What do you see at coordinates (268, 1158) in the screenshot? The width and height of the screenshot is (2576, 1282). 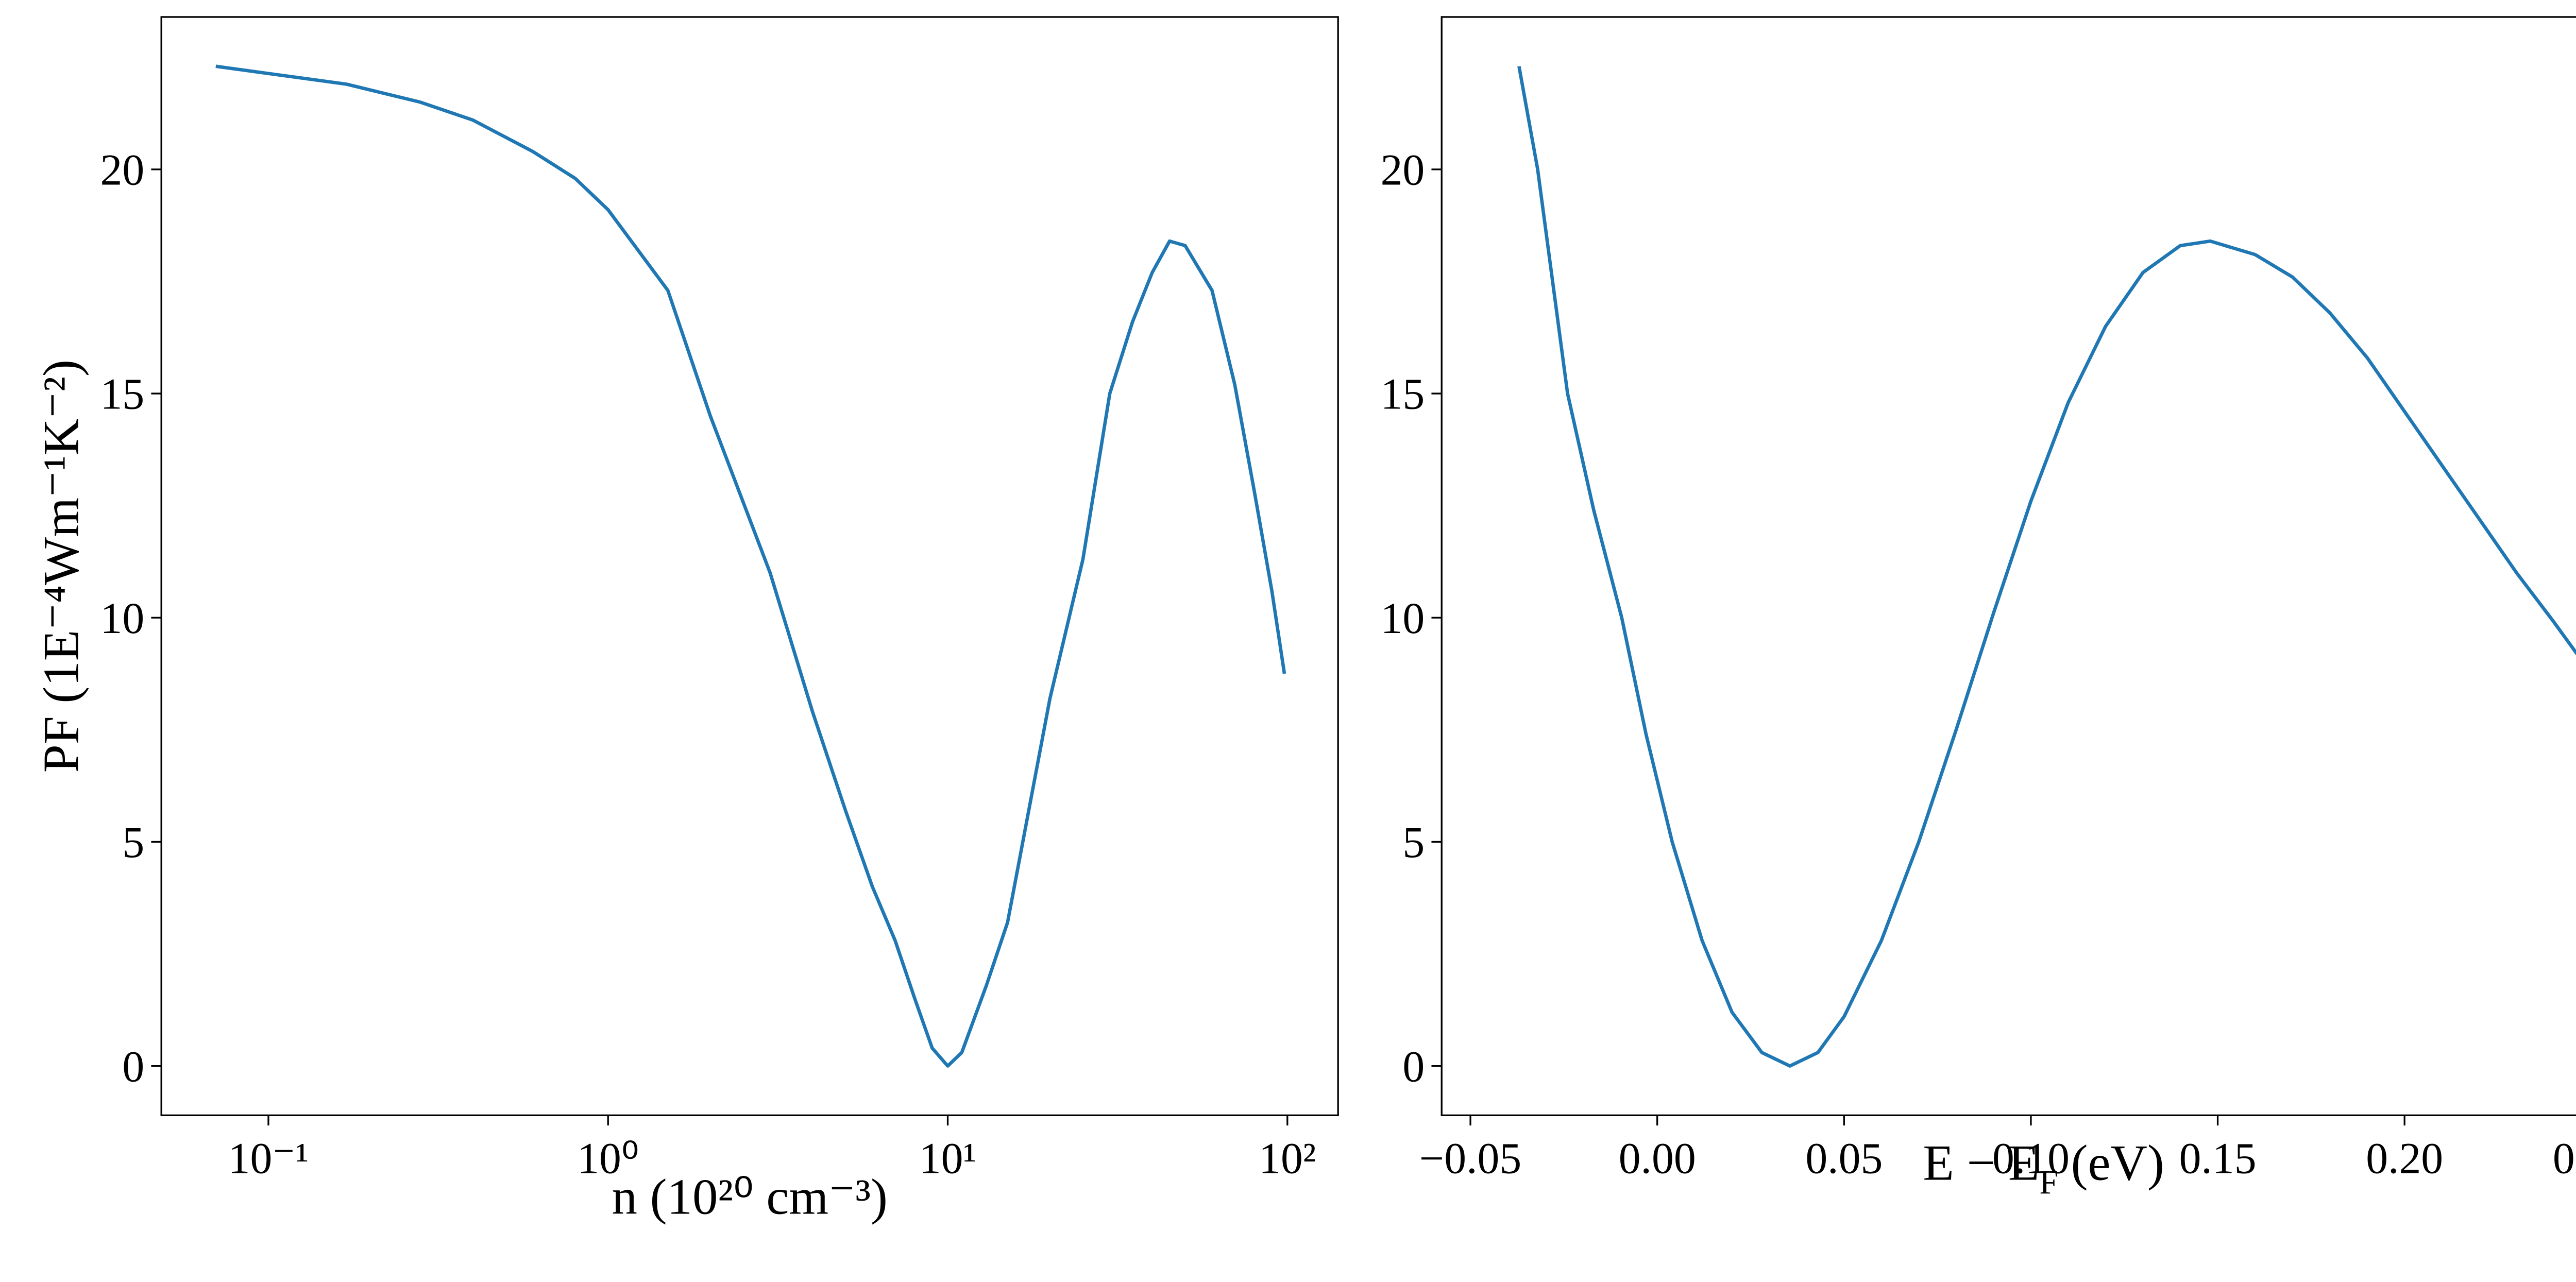 I see `x-tick-label: 10⁻¹` at bounding box center [268, 1158].